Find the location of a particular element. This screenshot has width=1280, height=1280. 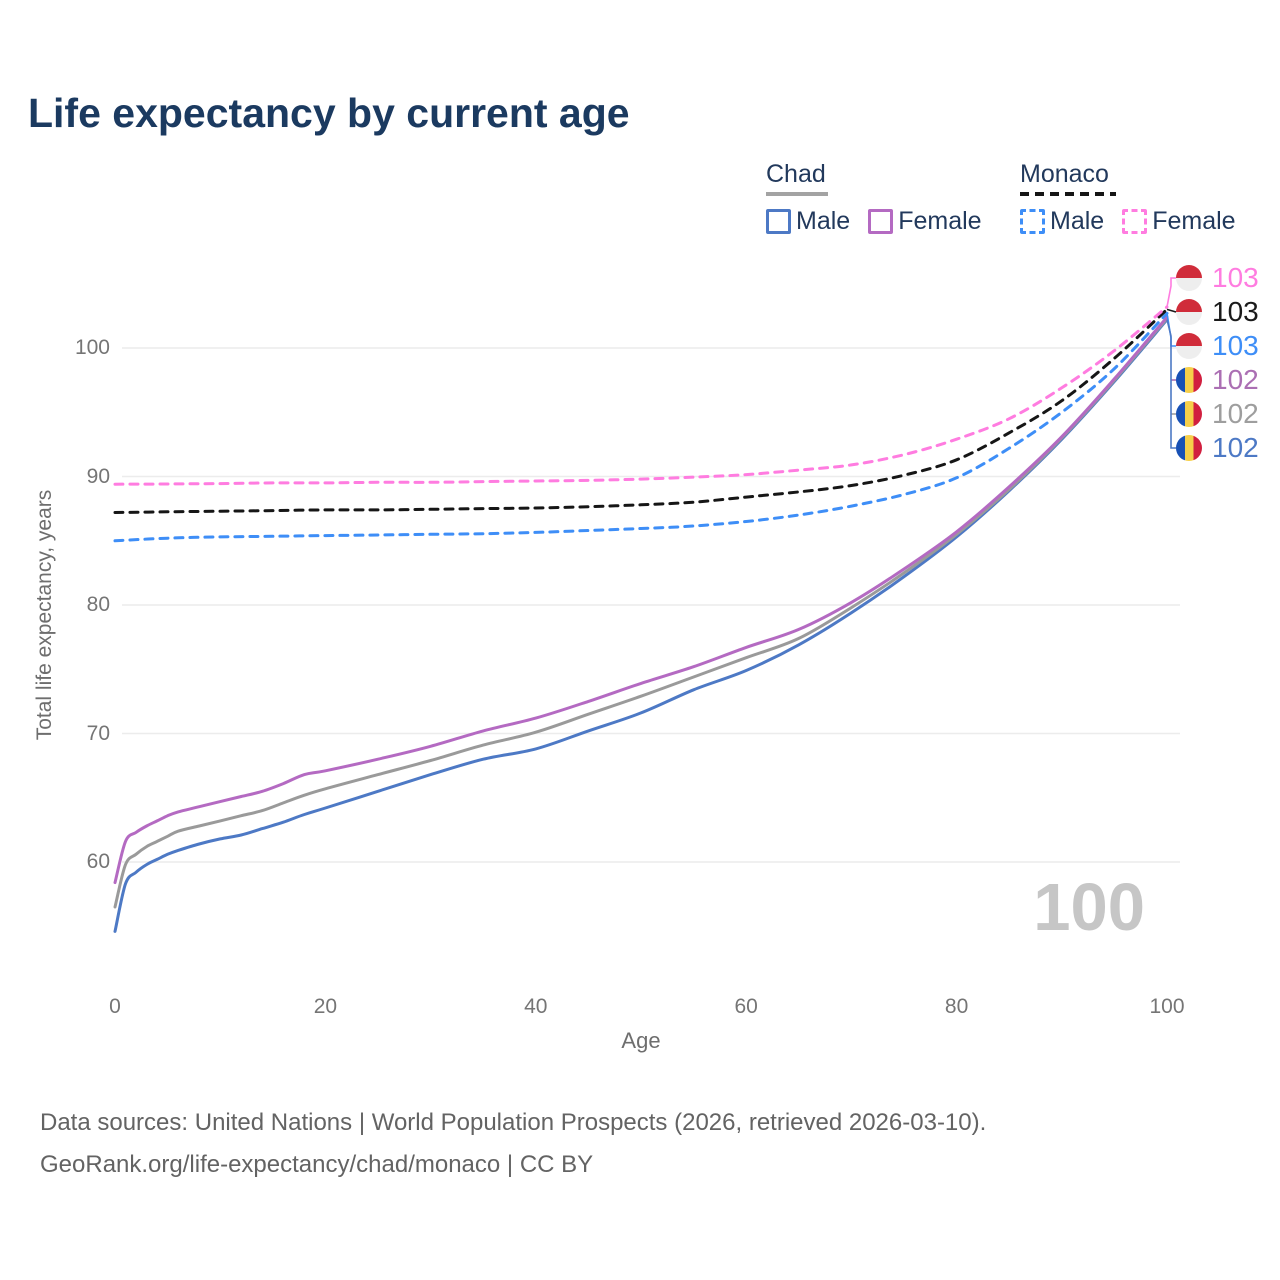

legend-row-monaco: Male Female is located at coordinates (1128, 221).